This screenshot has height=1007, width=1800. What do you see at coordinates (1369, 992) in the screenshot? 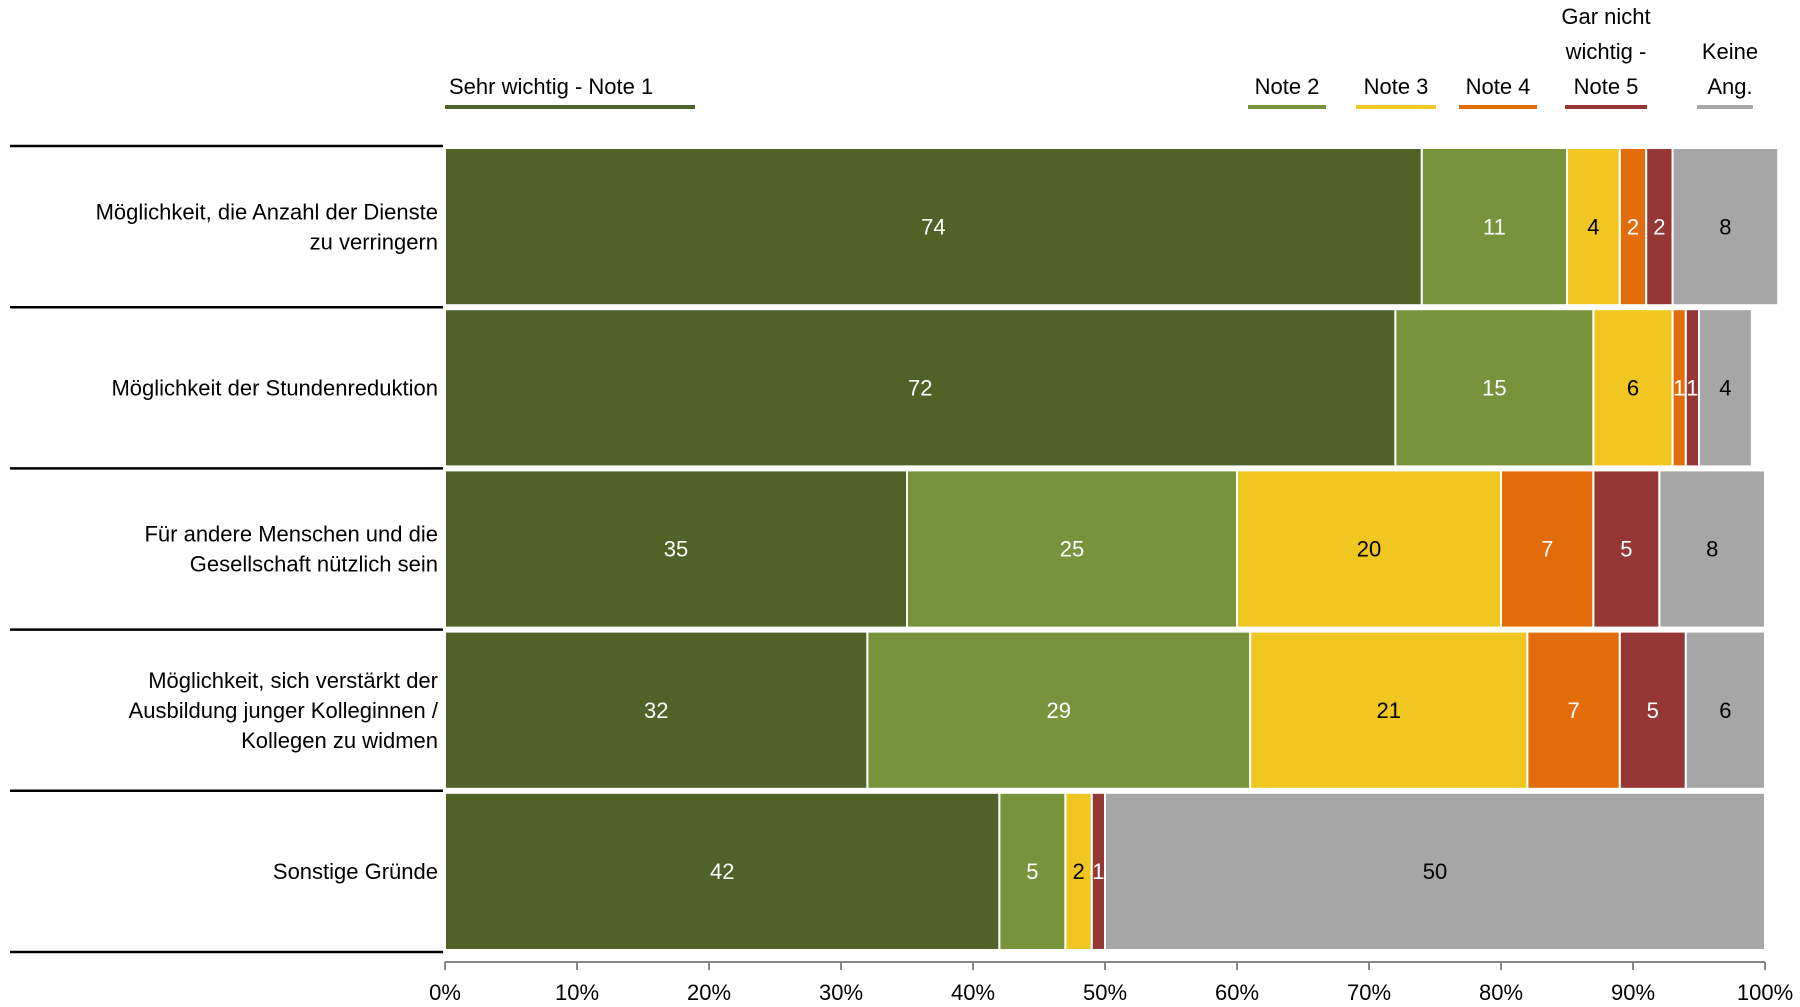
I see `x-tick-label: 70%` at bounding box center [1369, 992].